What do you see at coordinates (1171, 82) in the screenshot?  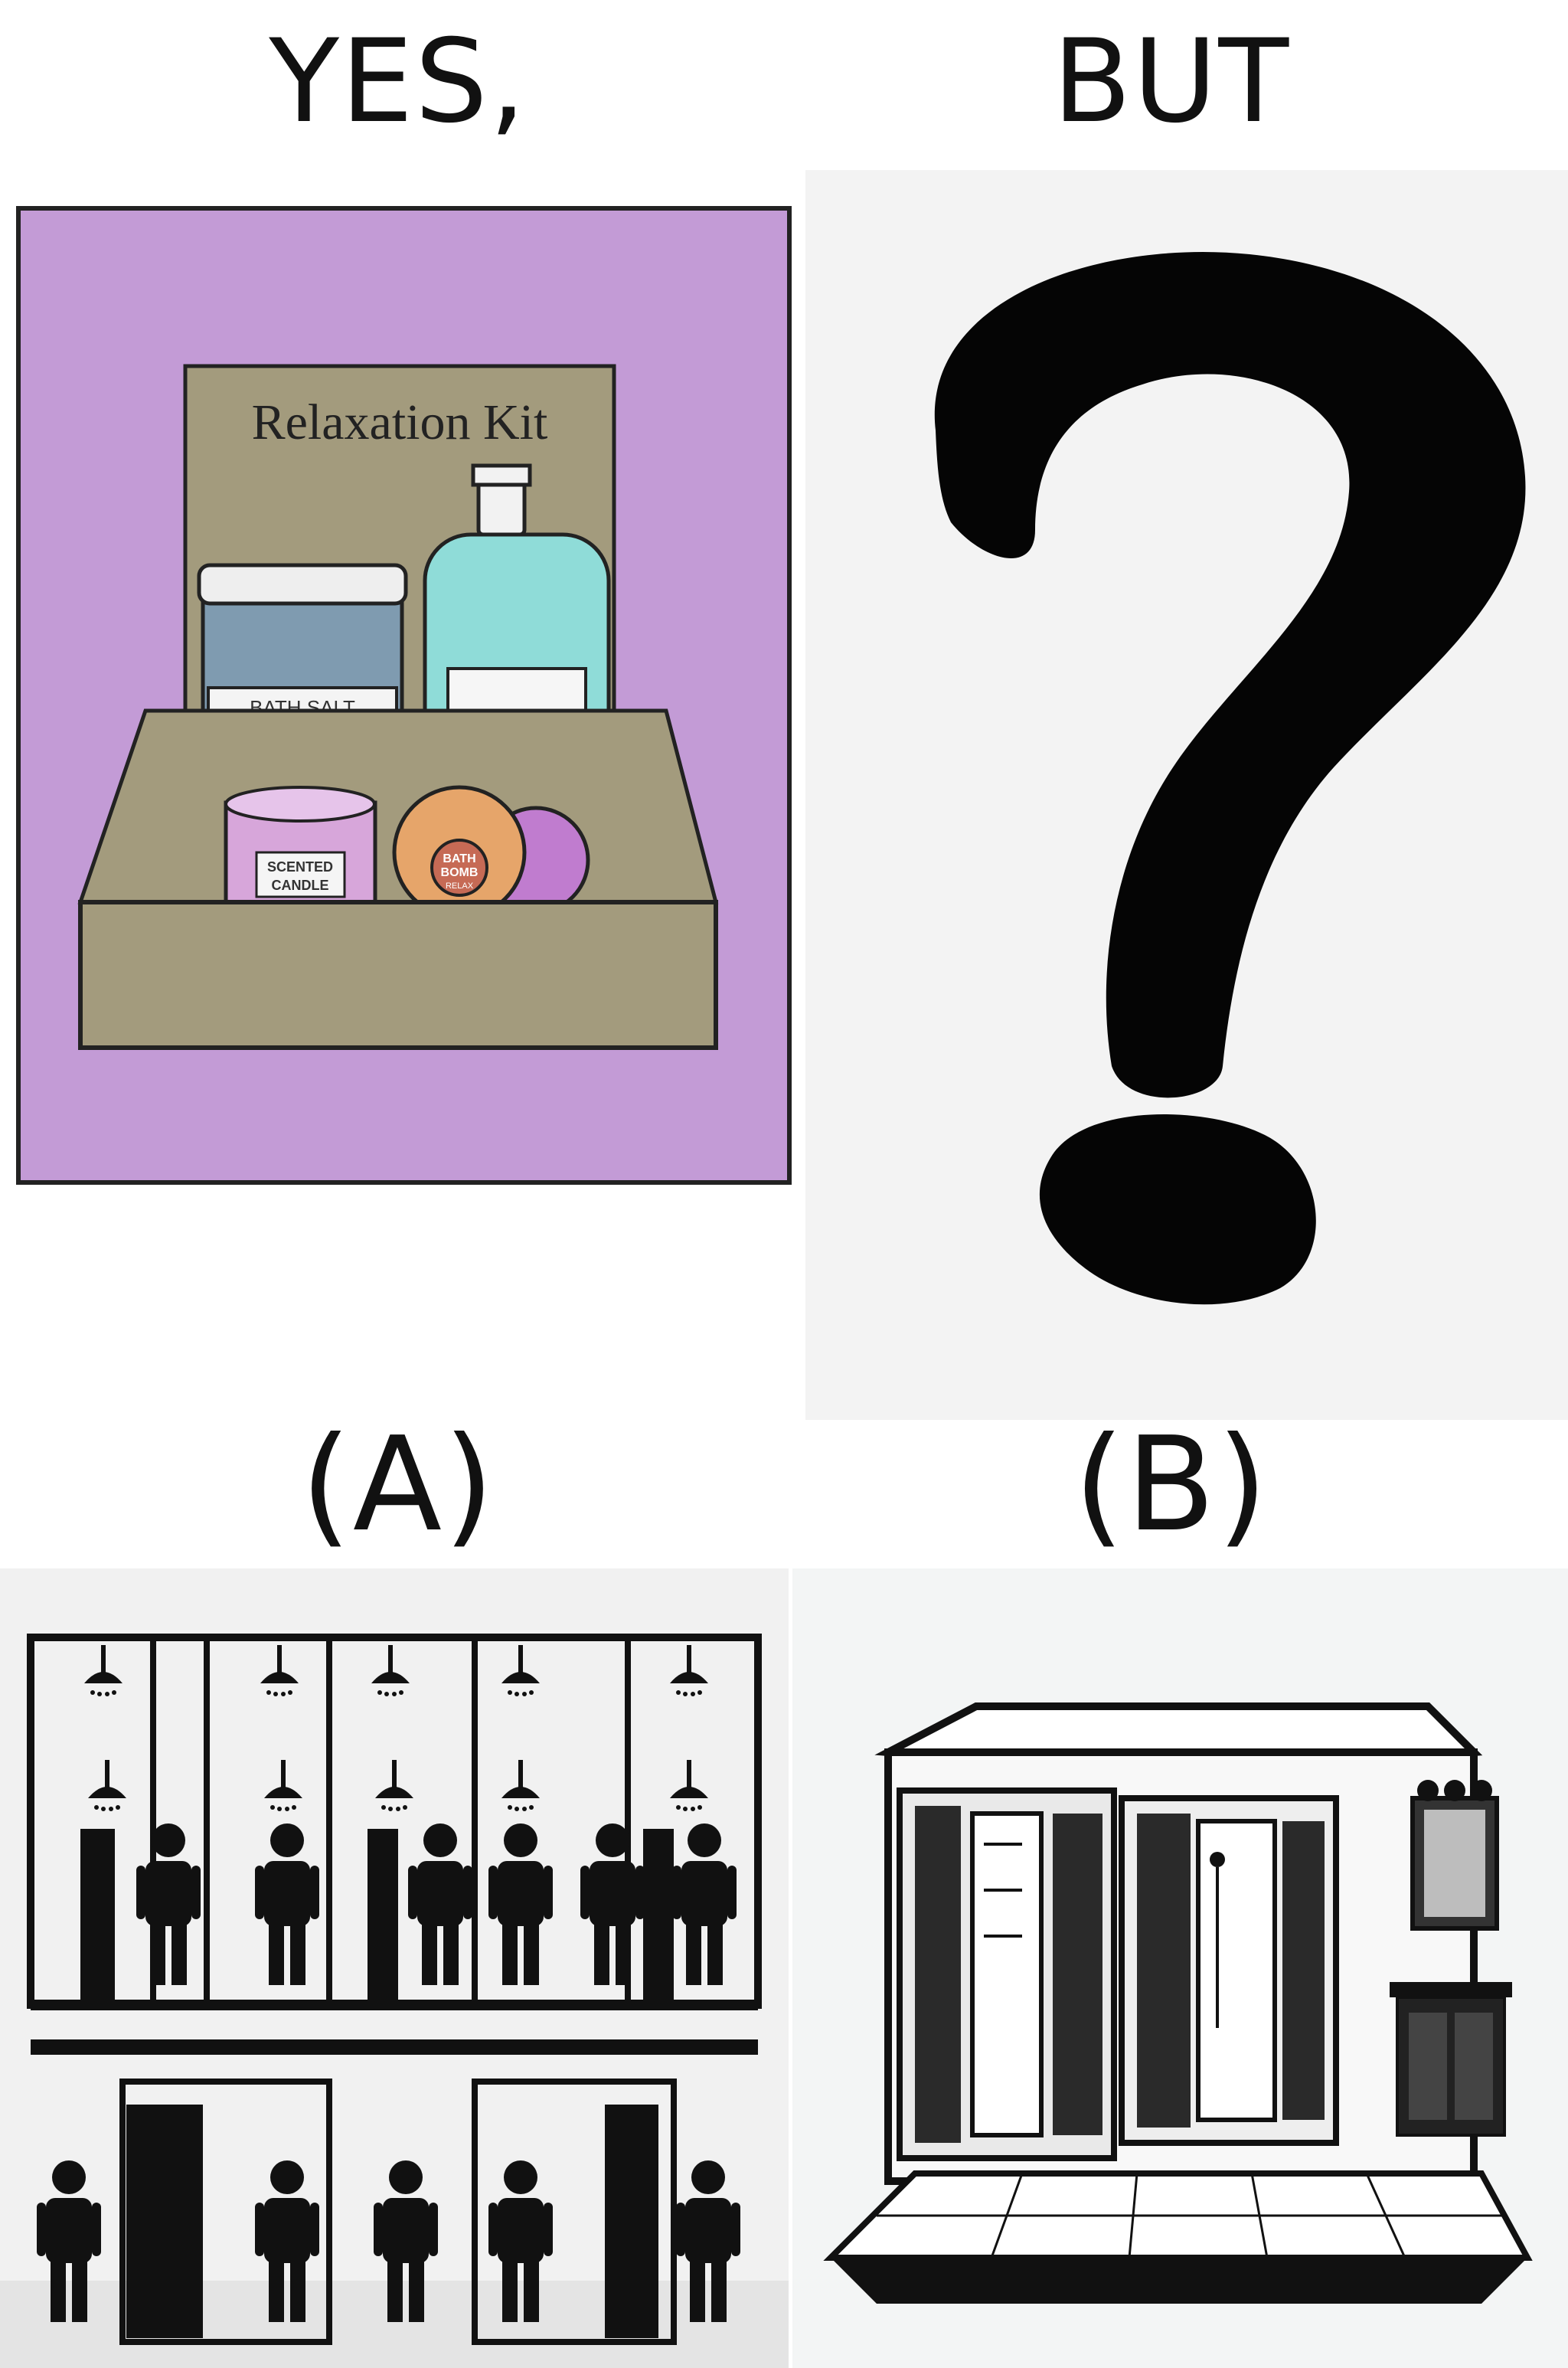 I see `heading-but: BUT` at bounding box center [1171, 82].